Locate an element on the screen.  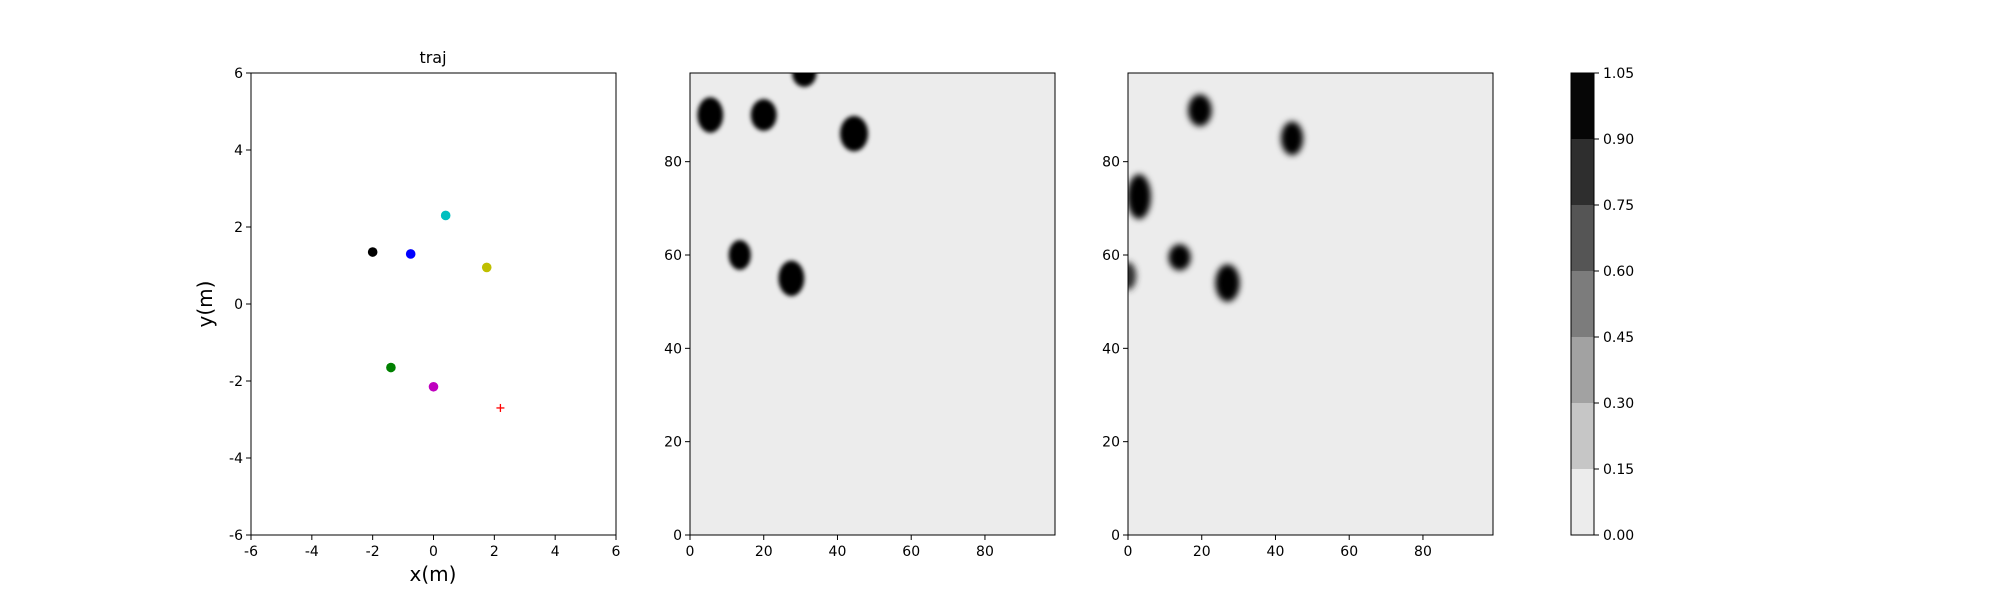
colorbar-tick-label: 0.30 is located at coordinates (1618, 404).